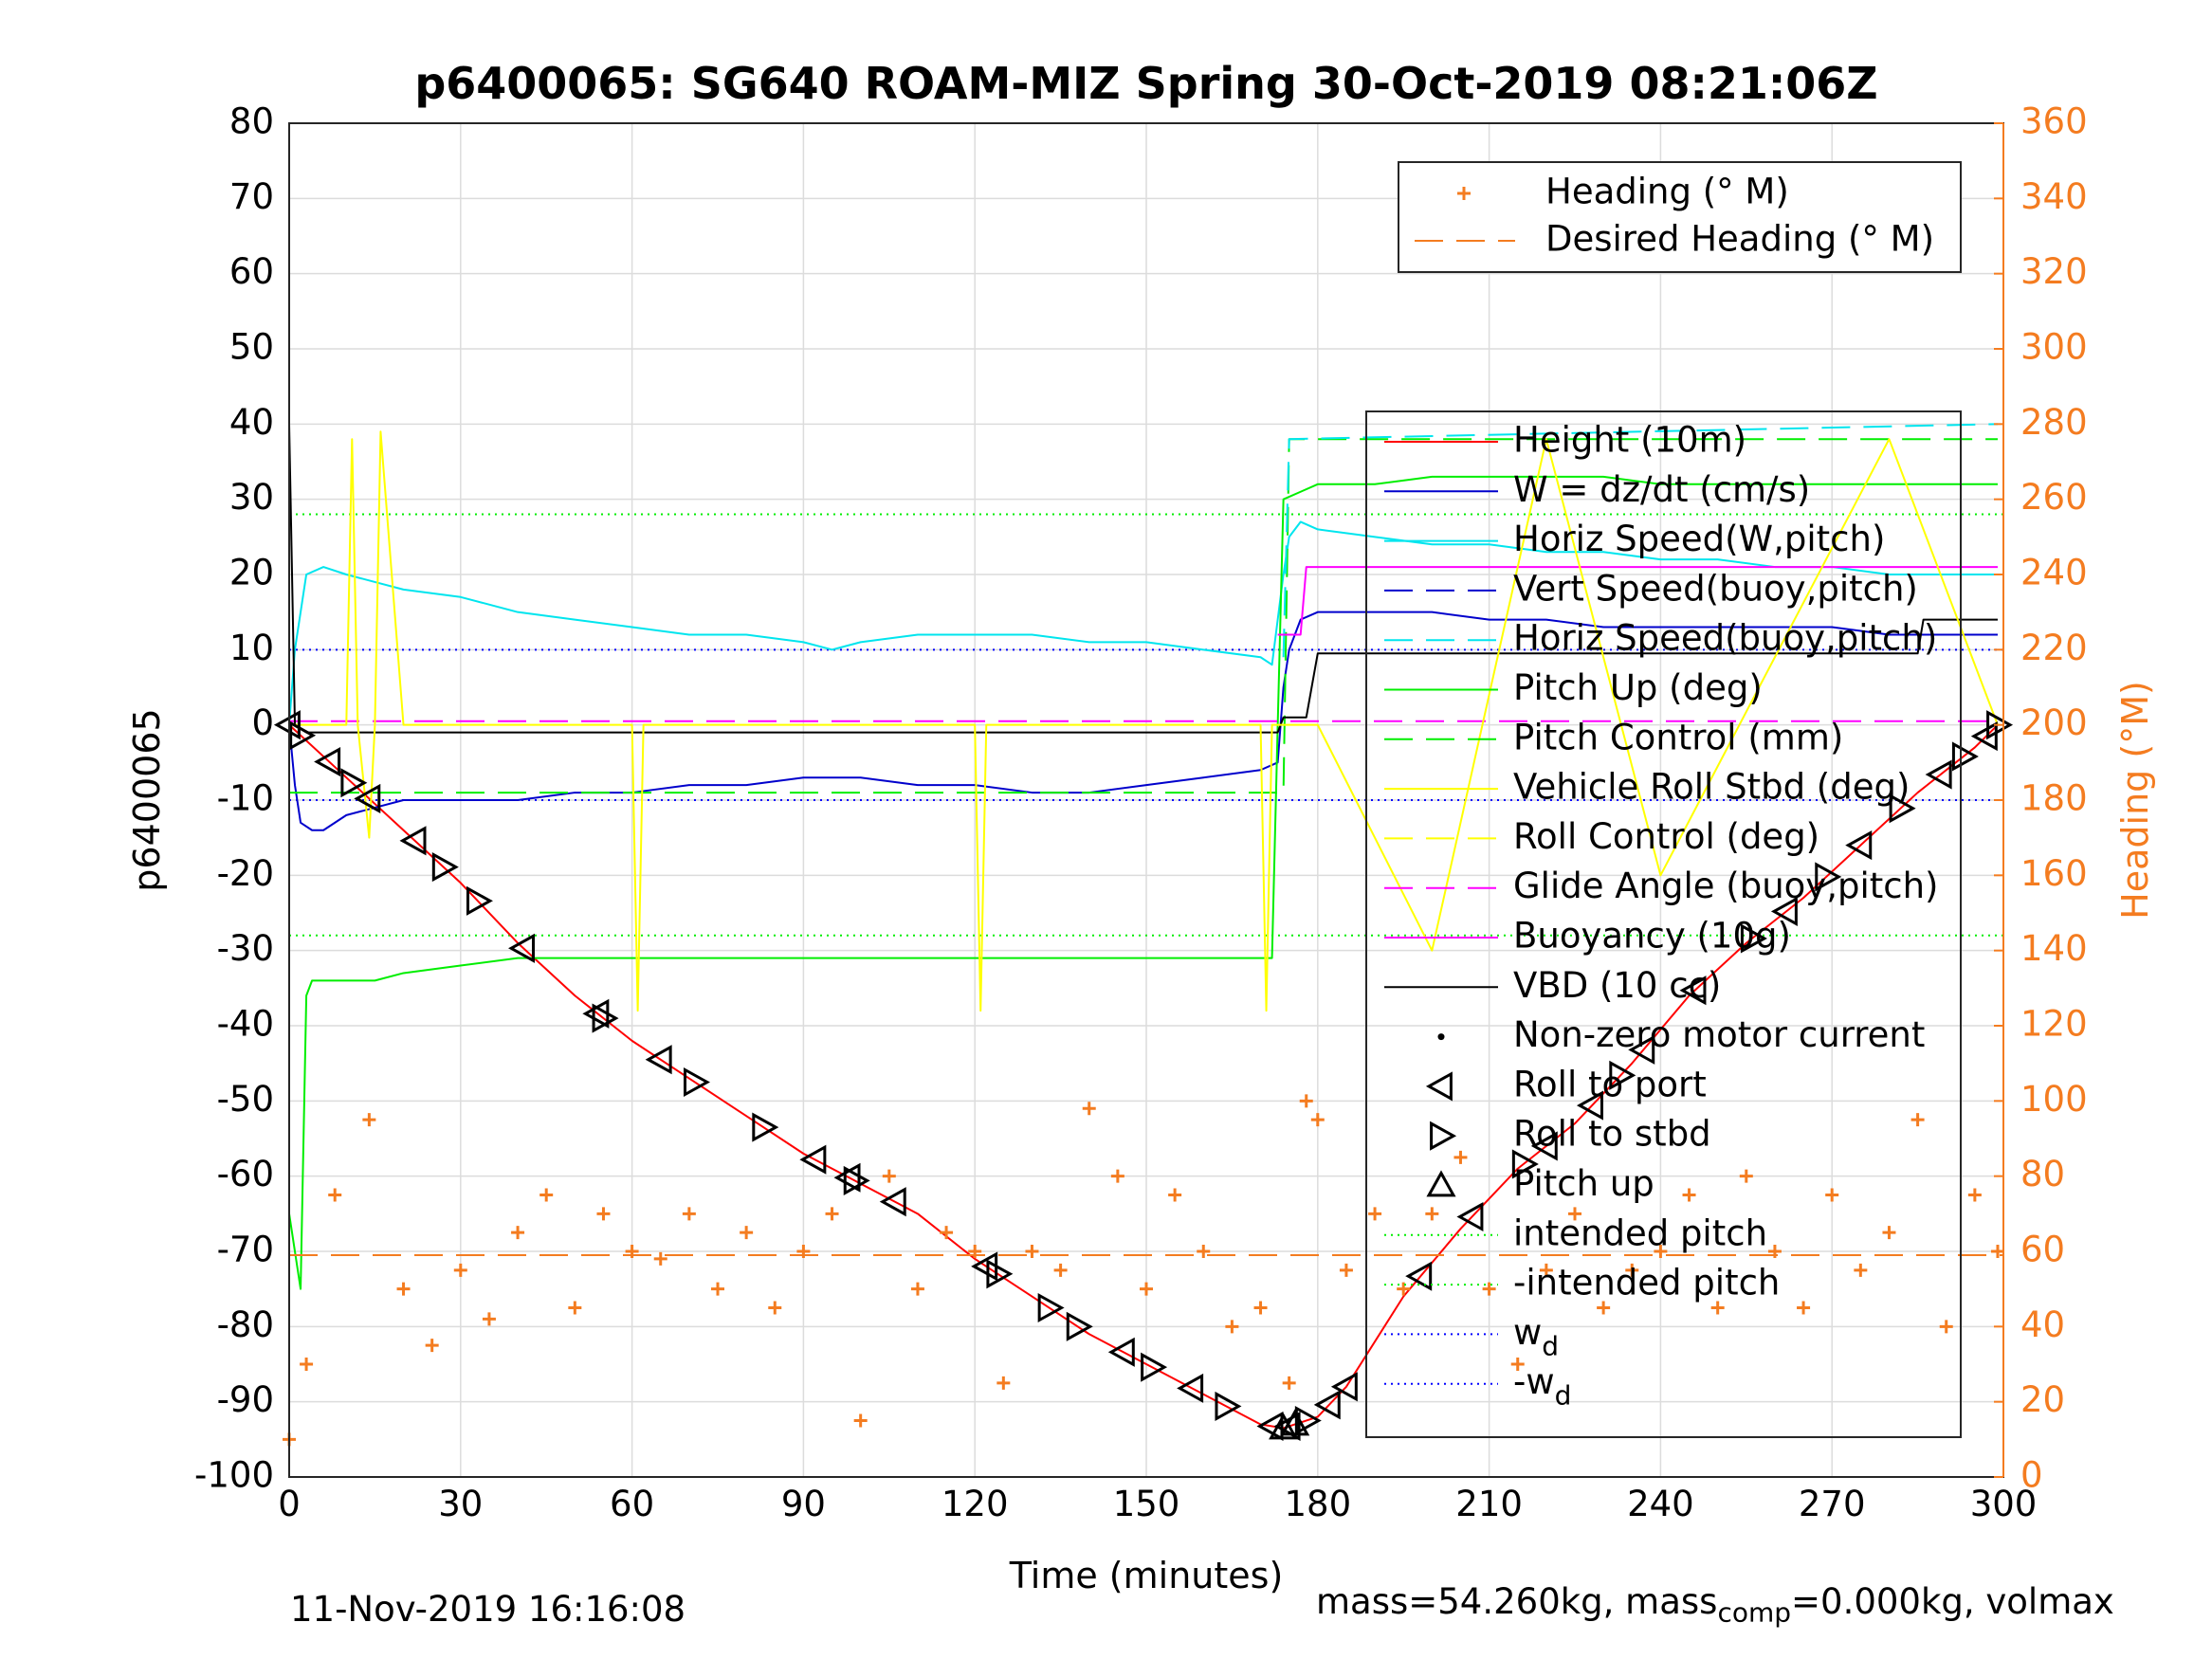 This screenshot has height=1659, width=2212. What do you see at coordinates (2054, 422) in the screenshot?
I see `y2-tick-label: 280` at bounding box center [2054, 422].